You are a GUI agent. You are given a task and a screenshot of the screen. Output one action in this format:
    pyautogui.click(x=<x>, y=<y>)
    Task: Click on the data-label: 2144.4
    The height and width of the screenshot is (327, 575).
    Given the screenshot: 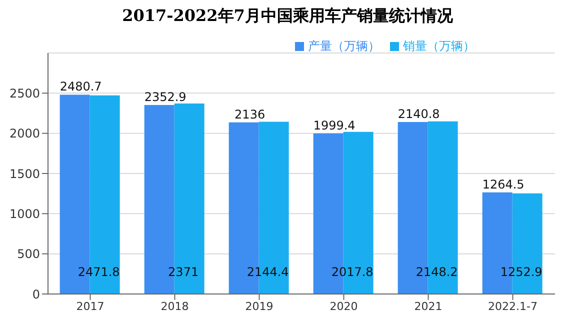 What is the action you would take?
    pyautogui.click(x=267, y=272)
    